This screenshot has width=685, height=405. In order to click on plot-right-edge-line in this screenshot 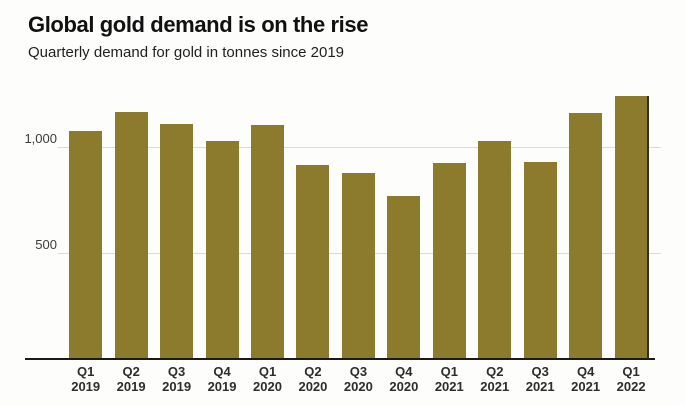, I will do `click(648, 227)`.